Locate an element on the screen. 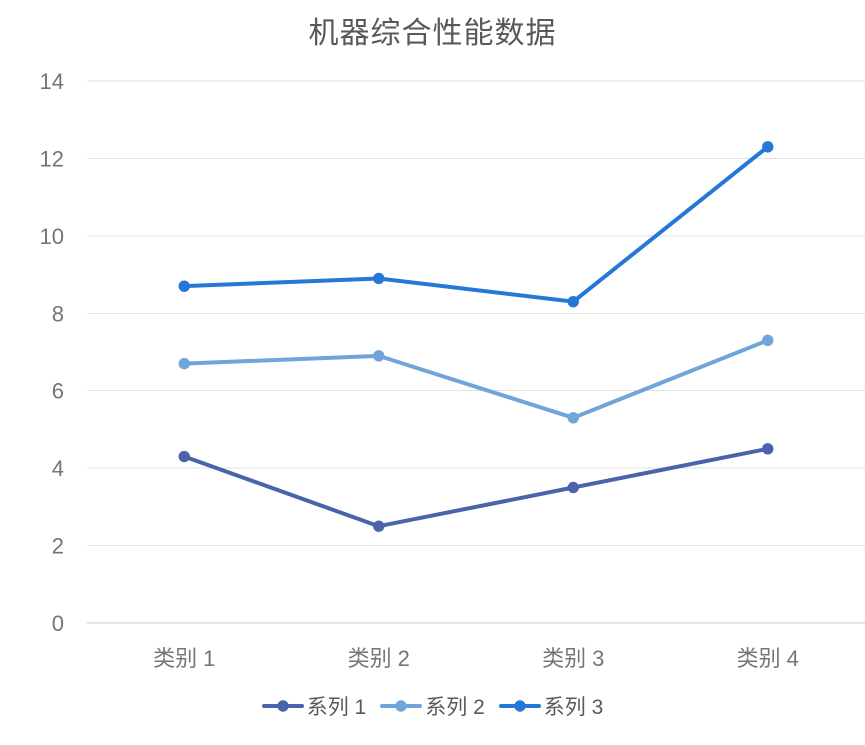  y-tick-label-14: 14 is located at coordinates (52, 81).